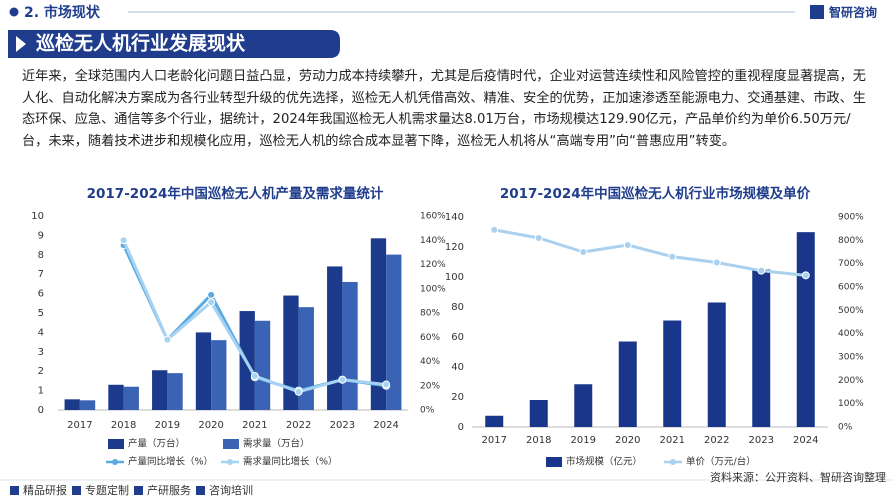 Image resolution: width=893 pixels, height=500 pixels. What do you see at coordinates (457, 307) in the screenshot?
I see `y-tick-label: 80` at bounding box center [457, 307].